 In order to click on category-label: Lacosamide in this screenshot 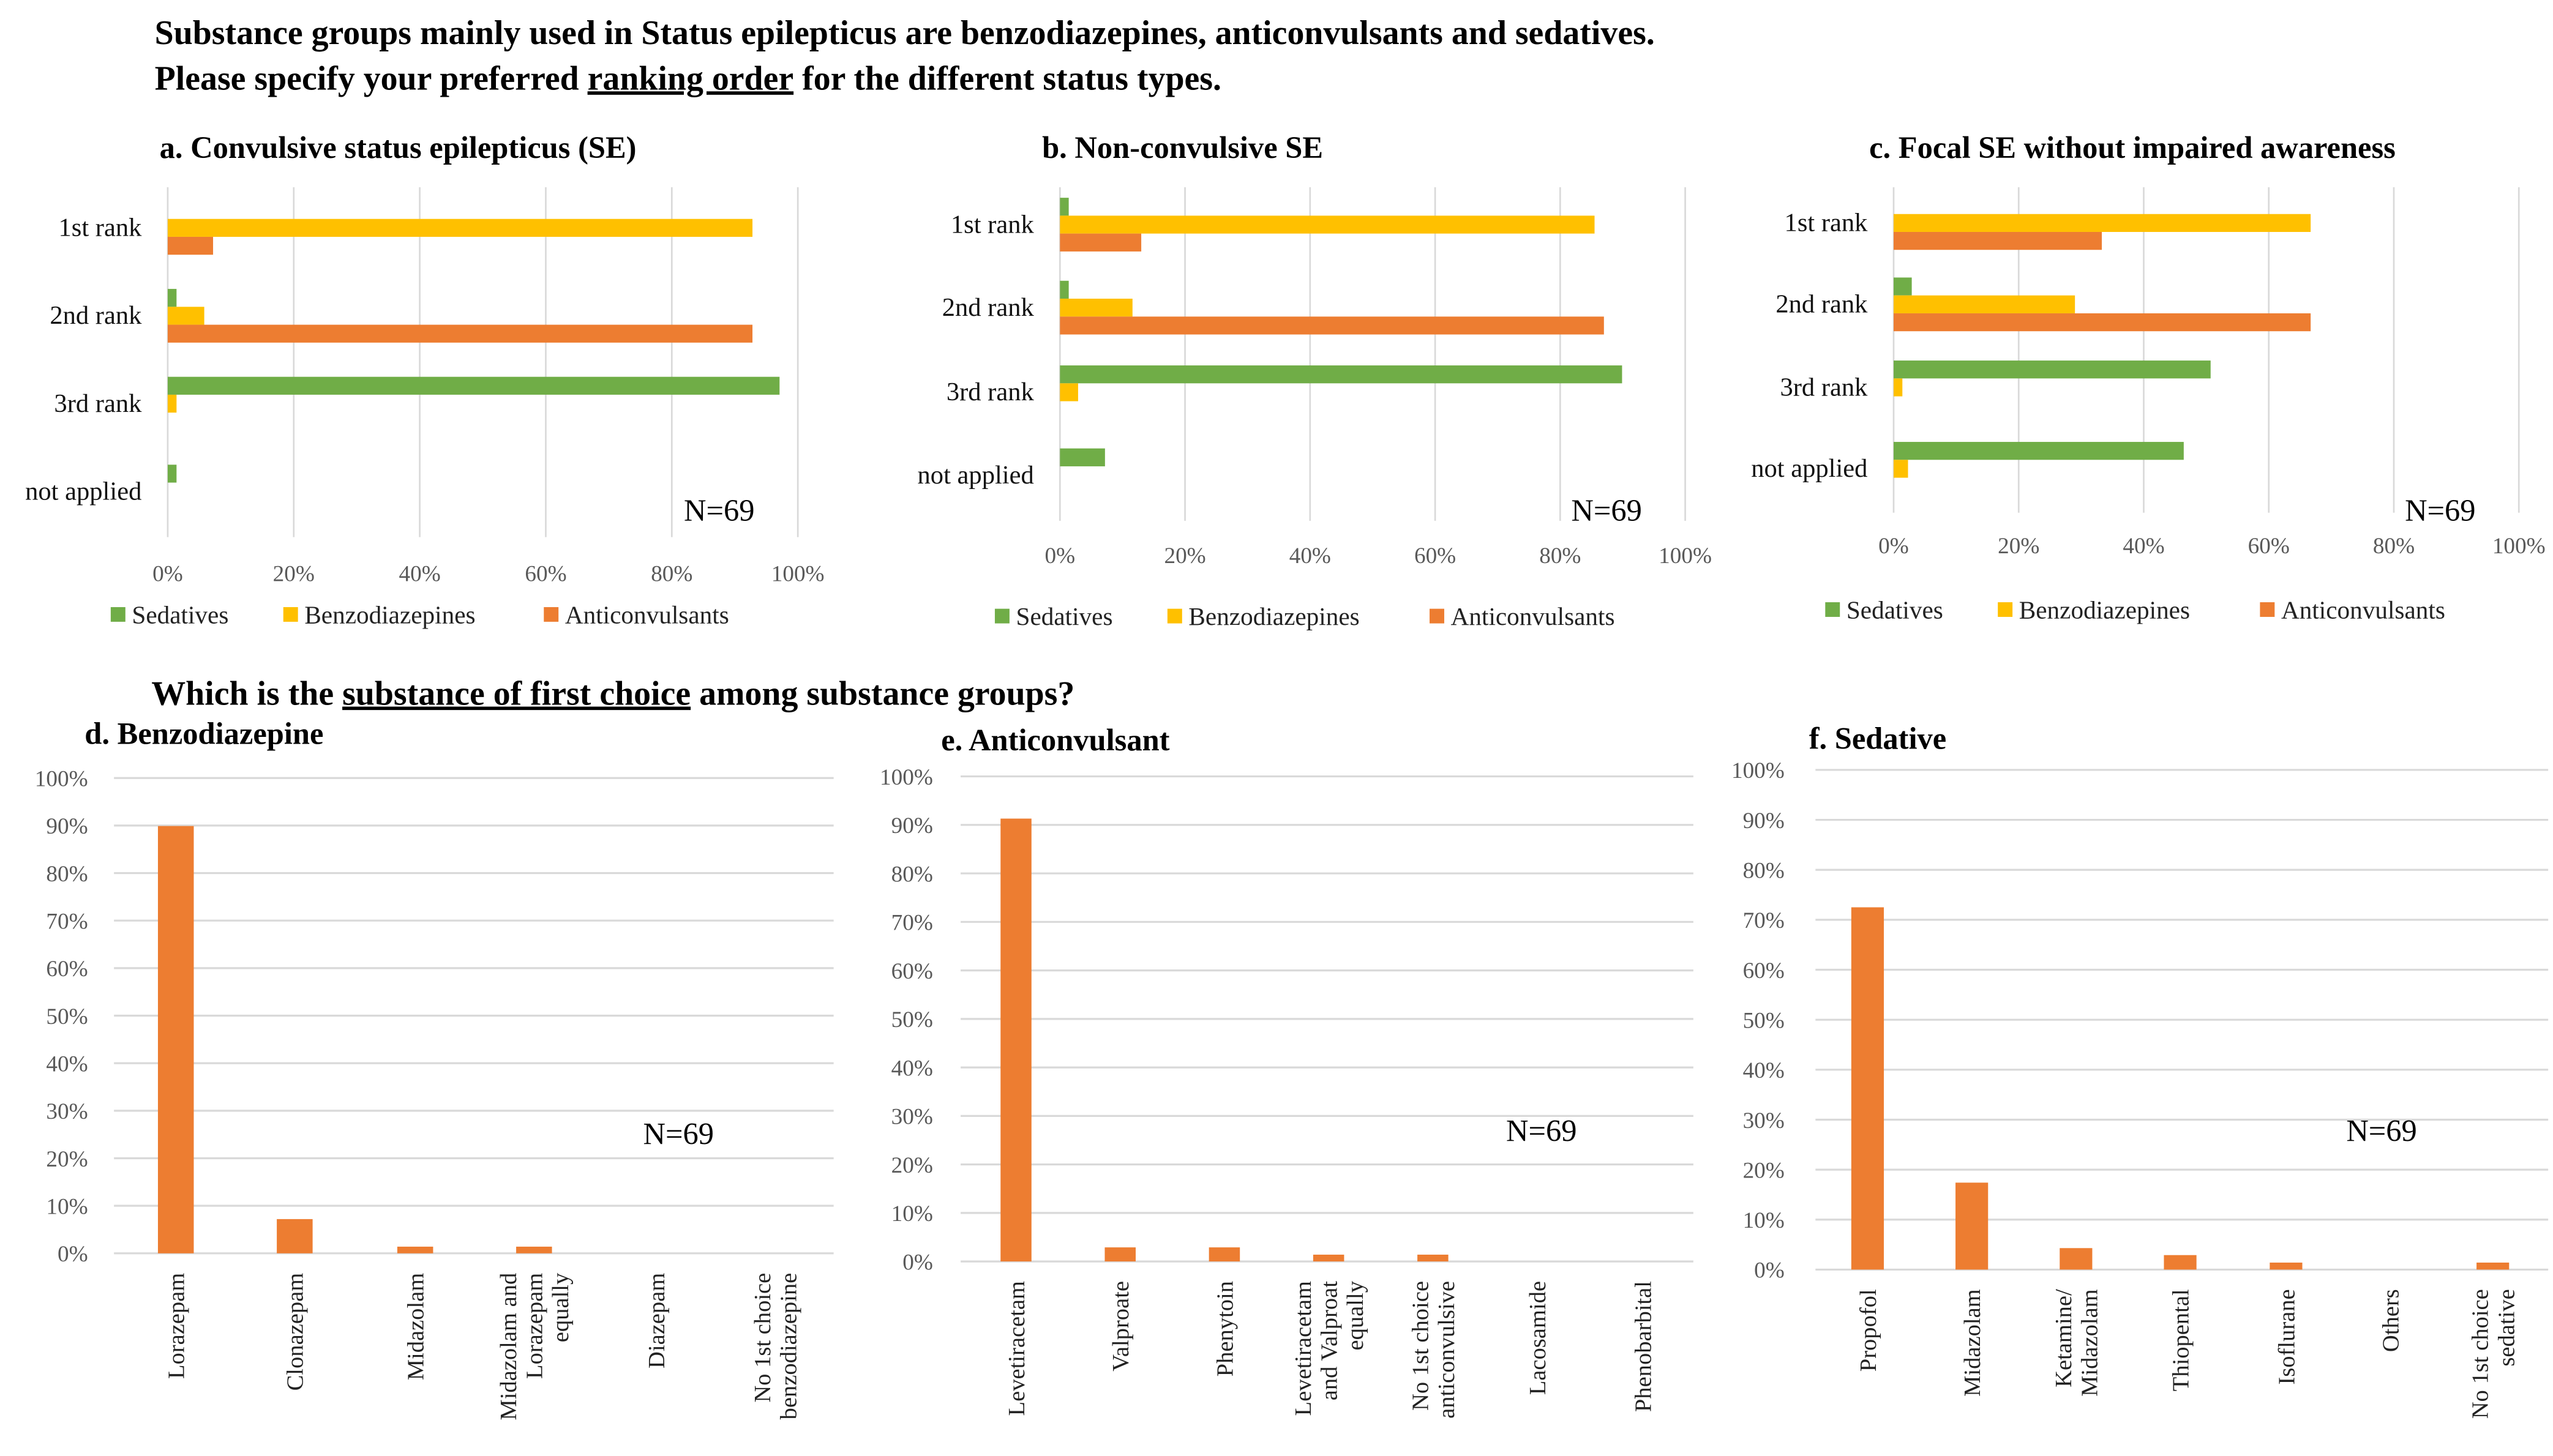, I will do `click(1538, 1338)`.